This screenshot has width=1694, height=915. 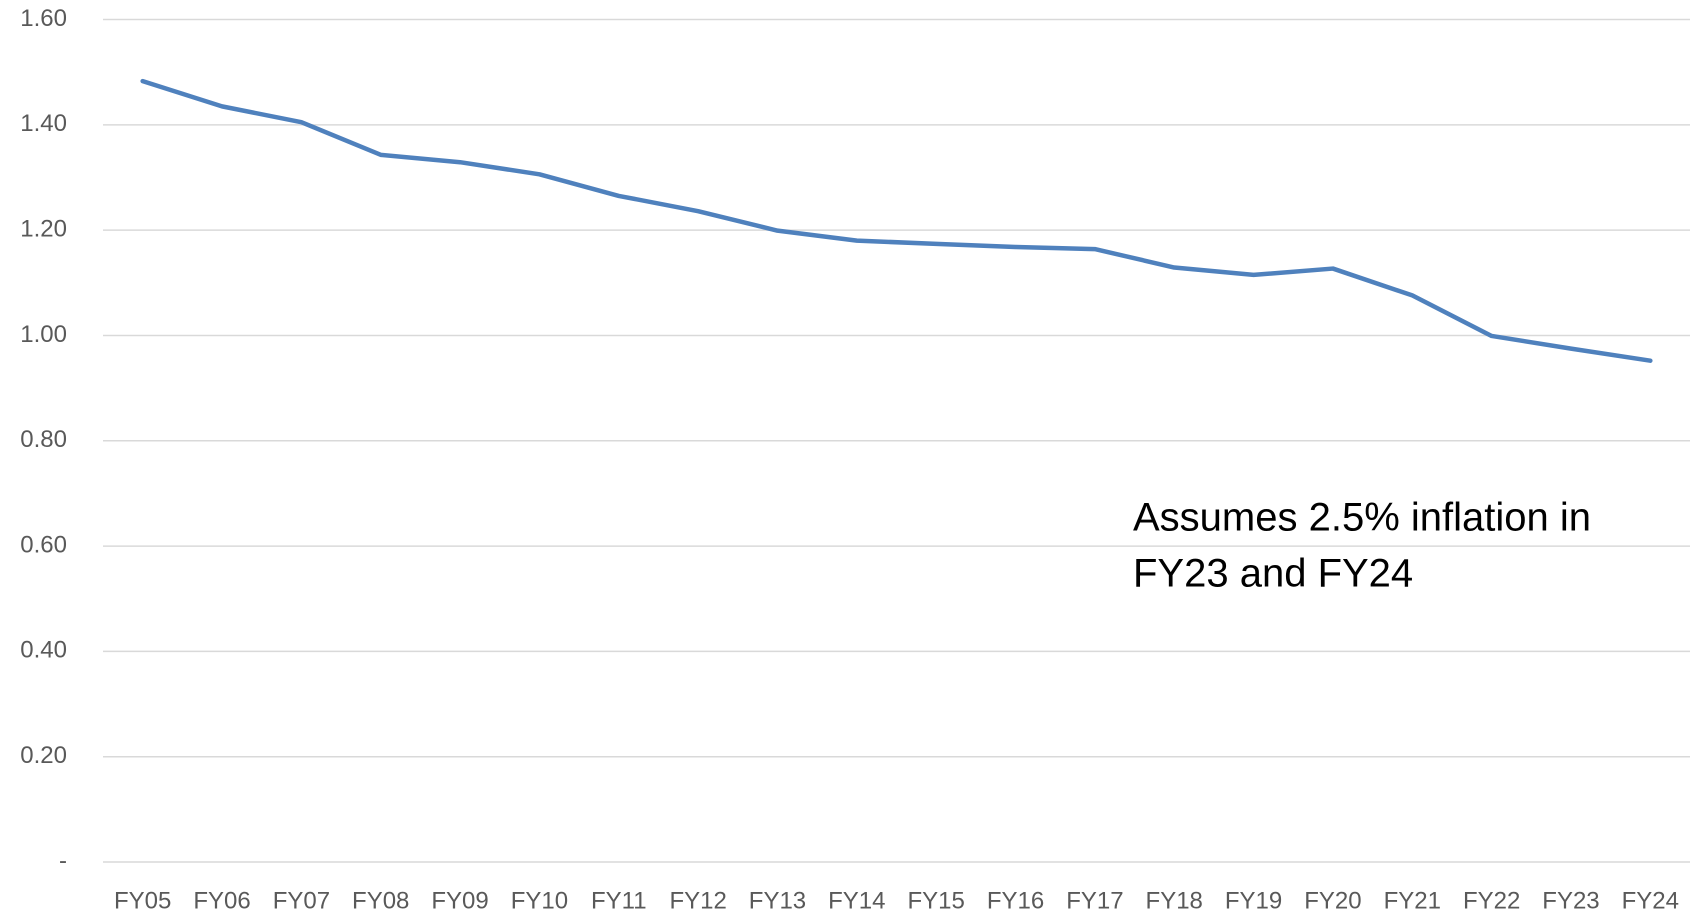 I want to click on x-tick-label: FY21, so click(x=1412, y=900).